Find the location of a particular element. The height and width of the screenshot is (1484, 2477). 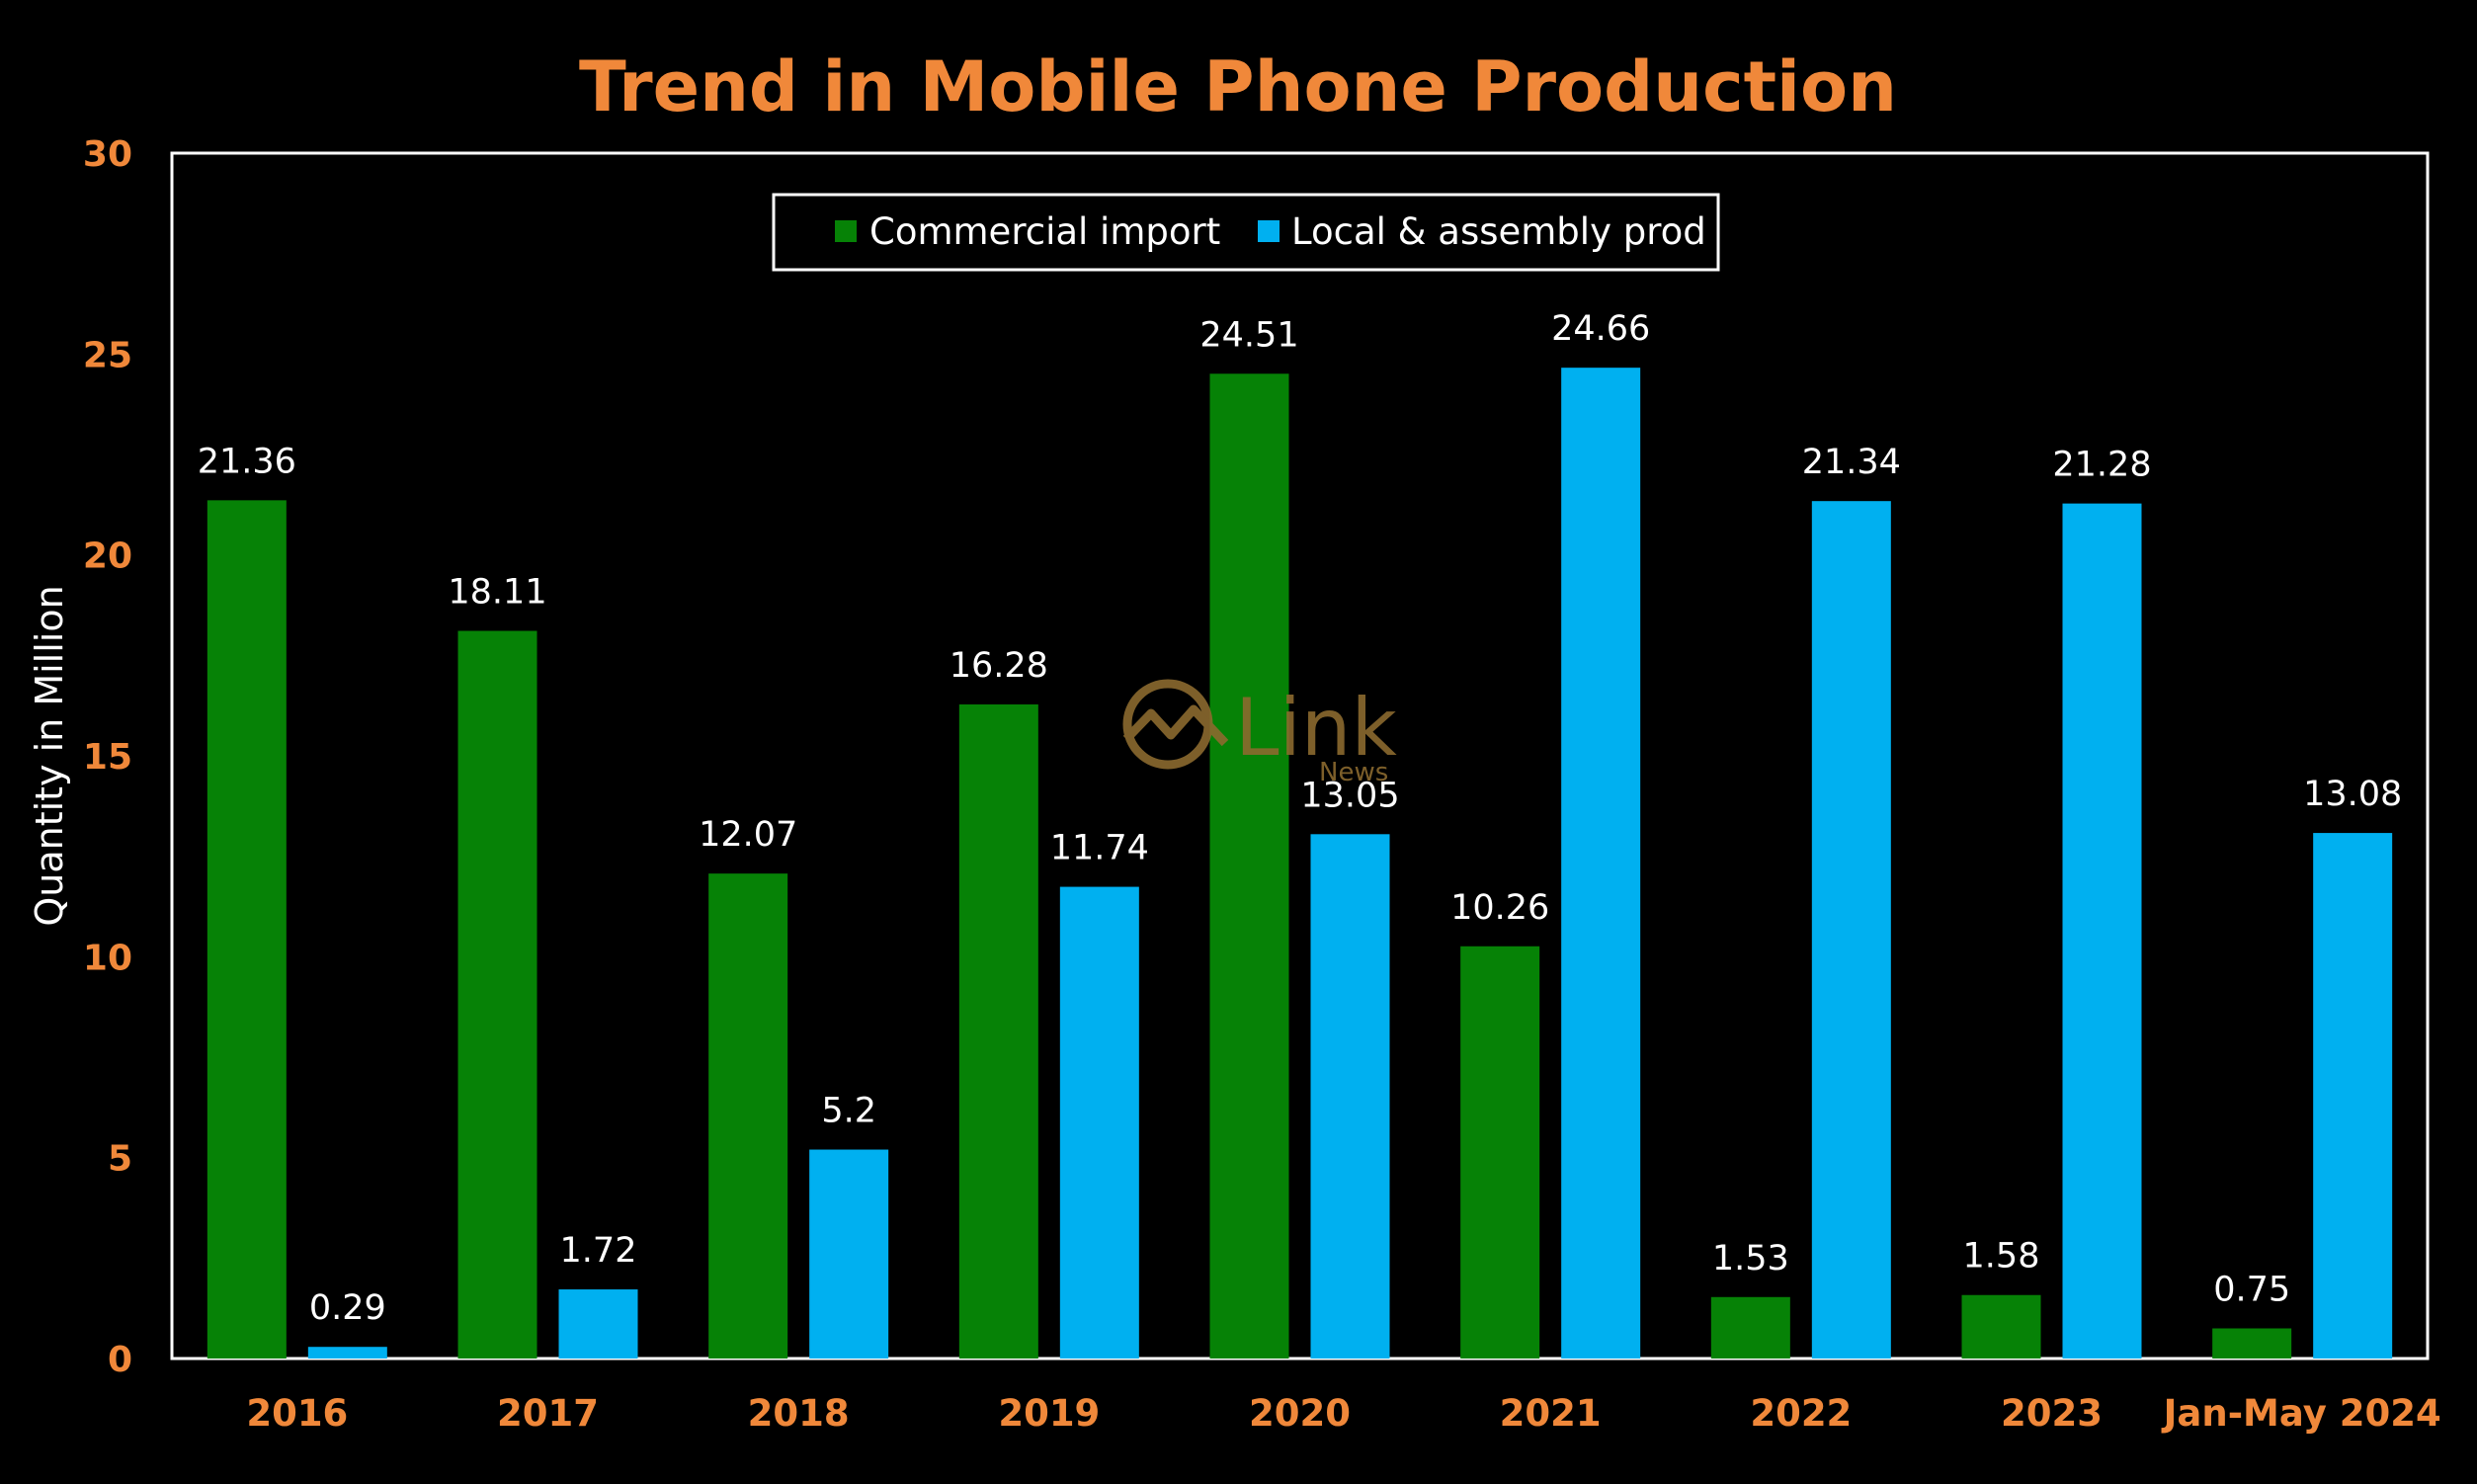

legend-label-commercial-import: Commercial import is located at coordinates (1045, 231).